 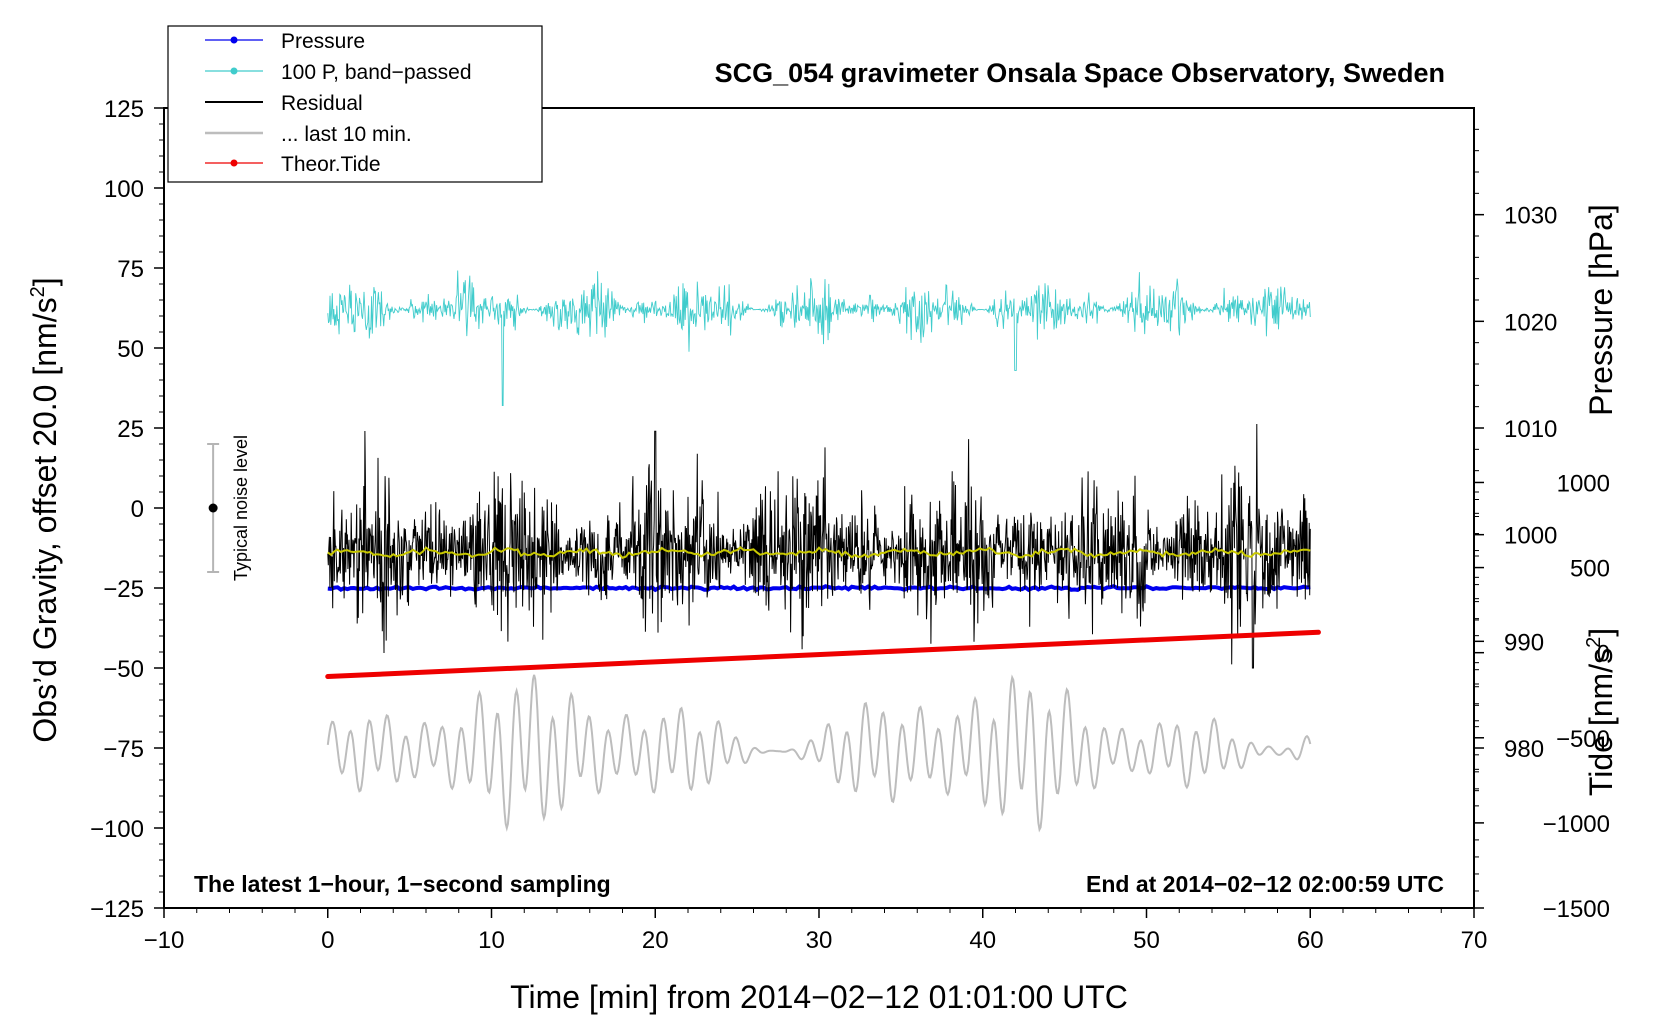 I want to click on y-axis-title-tide: Tide [nm/s2], so click(x=1601, y=712).